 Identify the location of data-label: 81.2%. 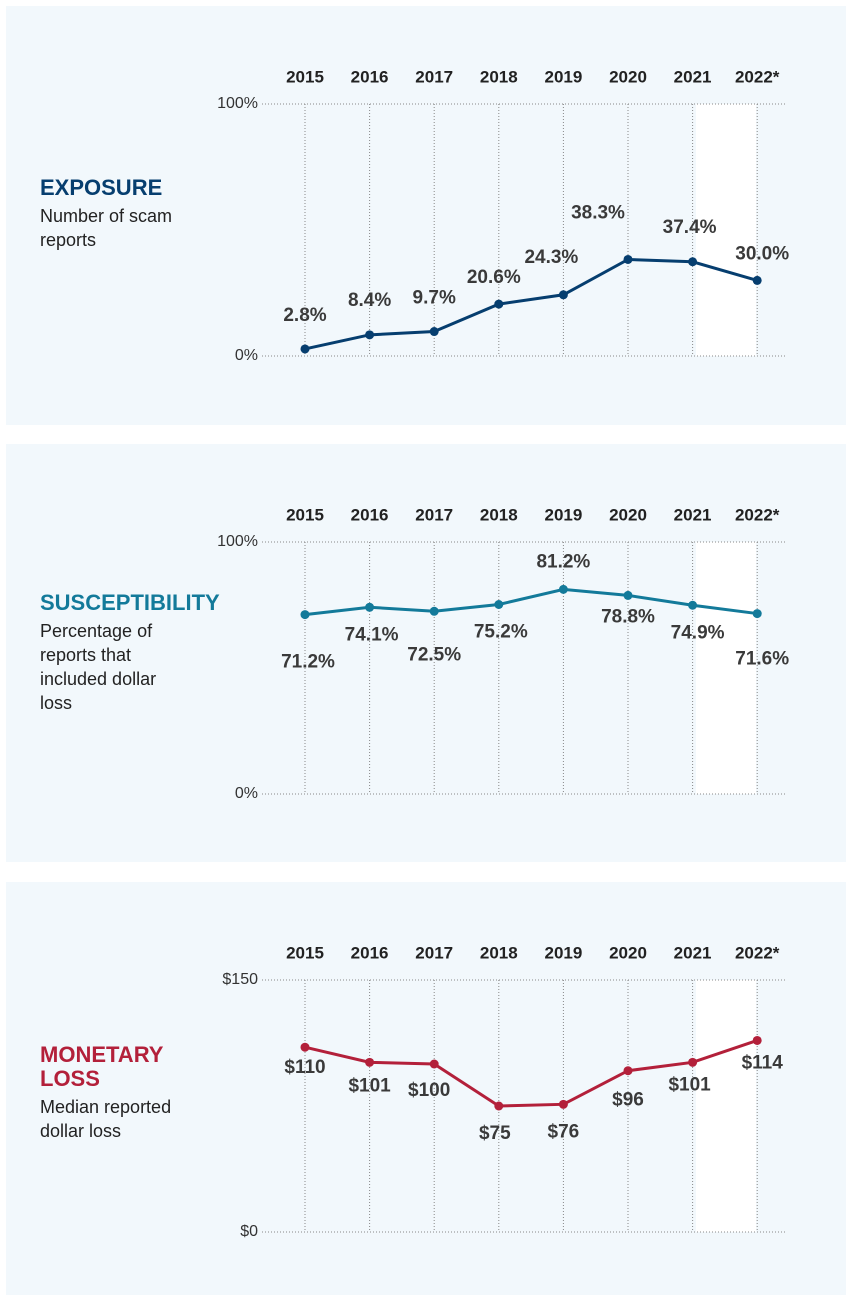
(563, 561).